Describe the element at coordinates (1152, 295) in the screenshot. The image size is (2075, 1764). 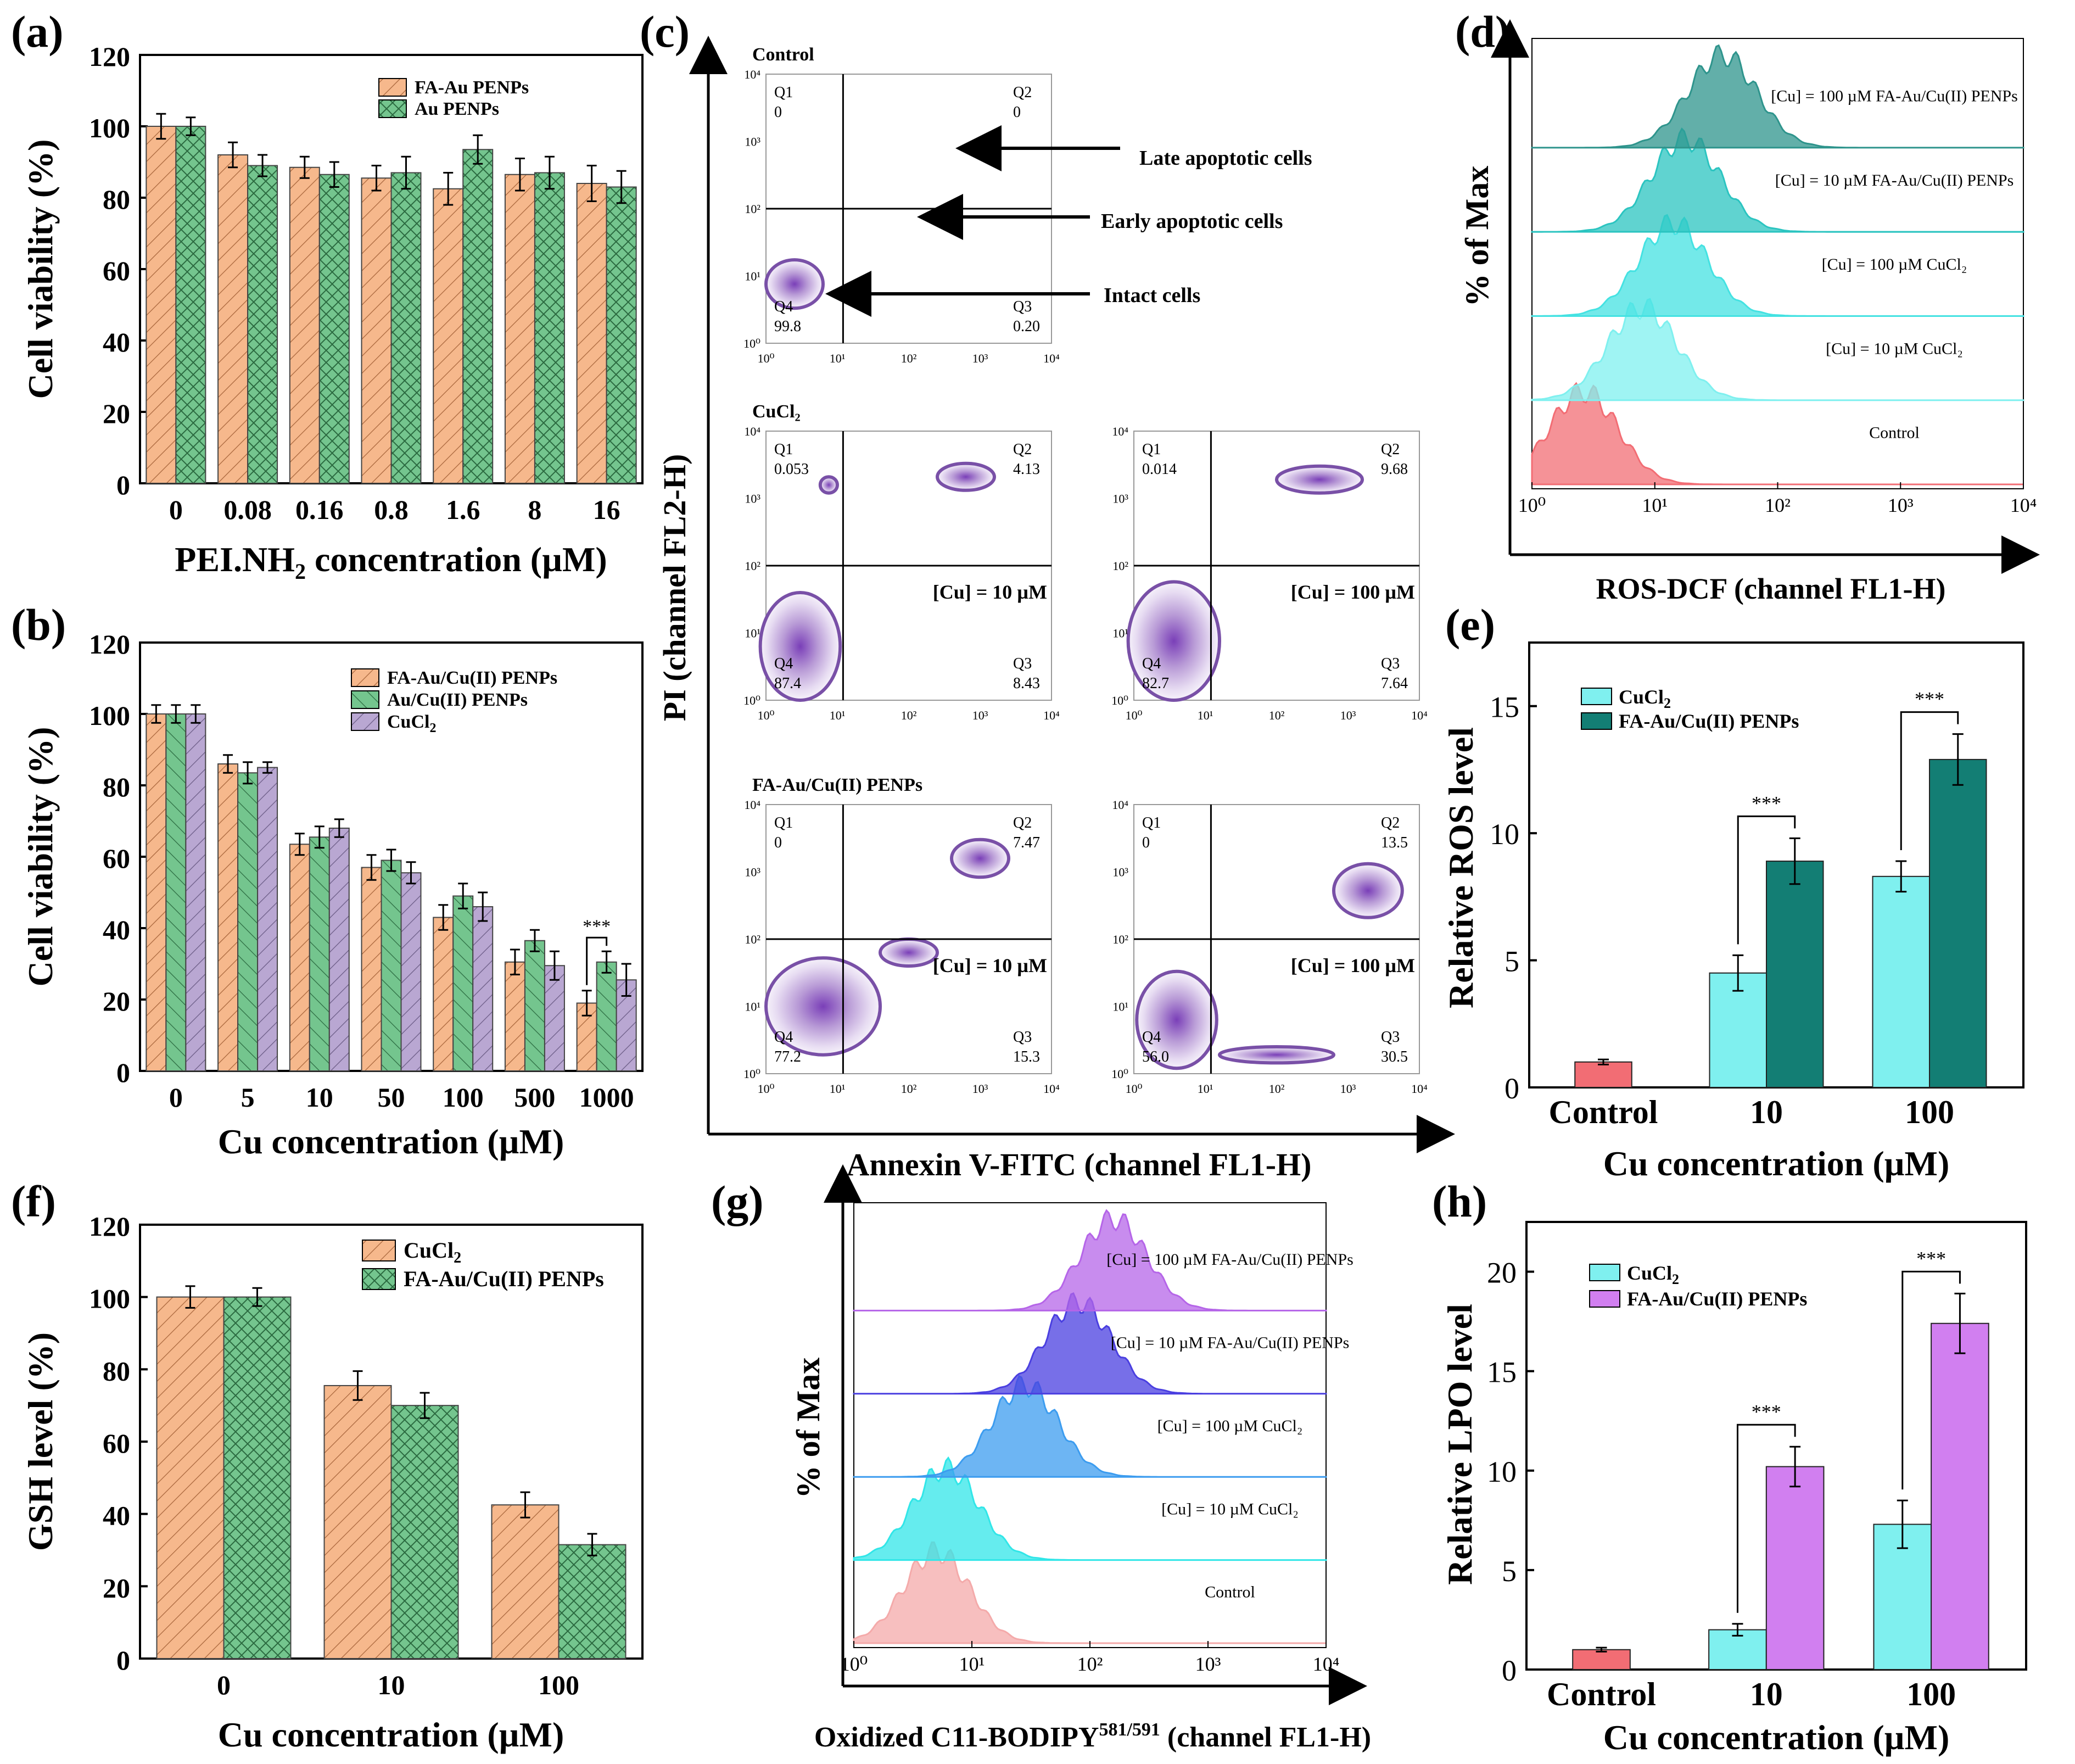
I see `annotation-intact-cells: Intact cells` at that location.